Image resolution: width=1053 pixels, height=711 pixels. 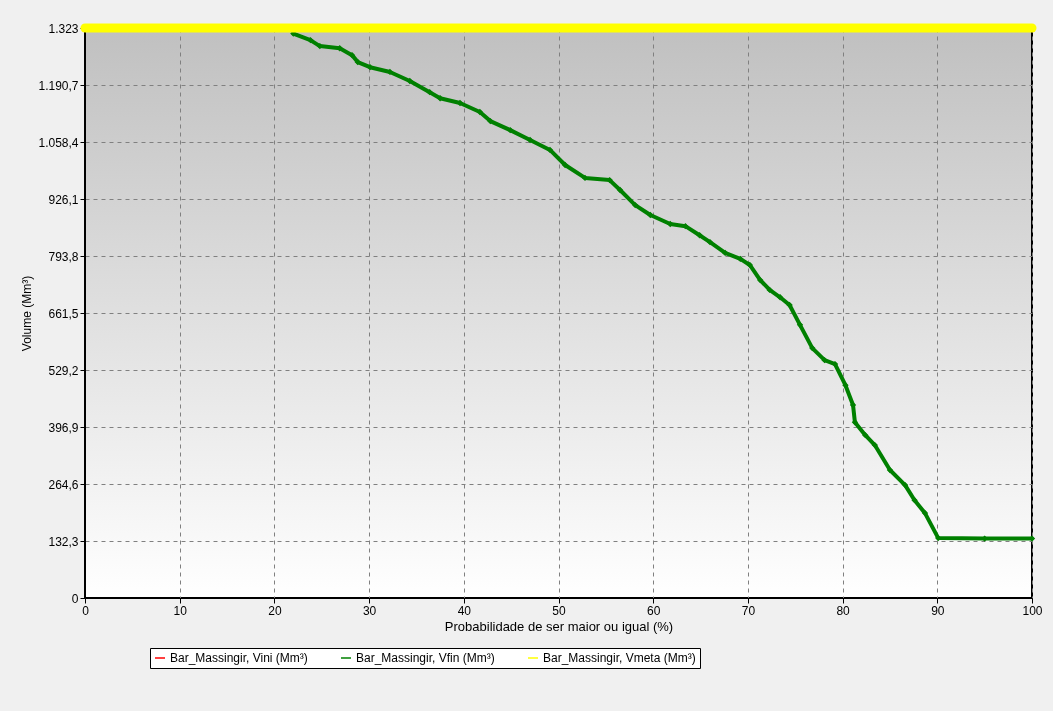 What do you see at coordinates (239, 658) in the screenshot?
I see `legend-label: Bar_Massingir, Vini (Mm³)` at bounding box center [239, 658].